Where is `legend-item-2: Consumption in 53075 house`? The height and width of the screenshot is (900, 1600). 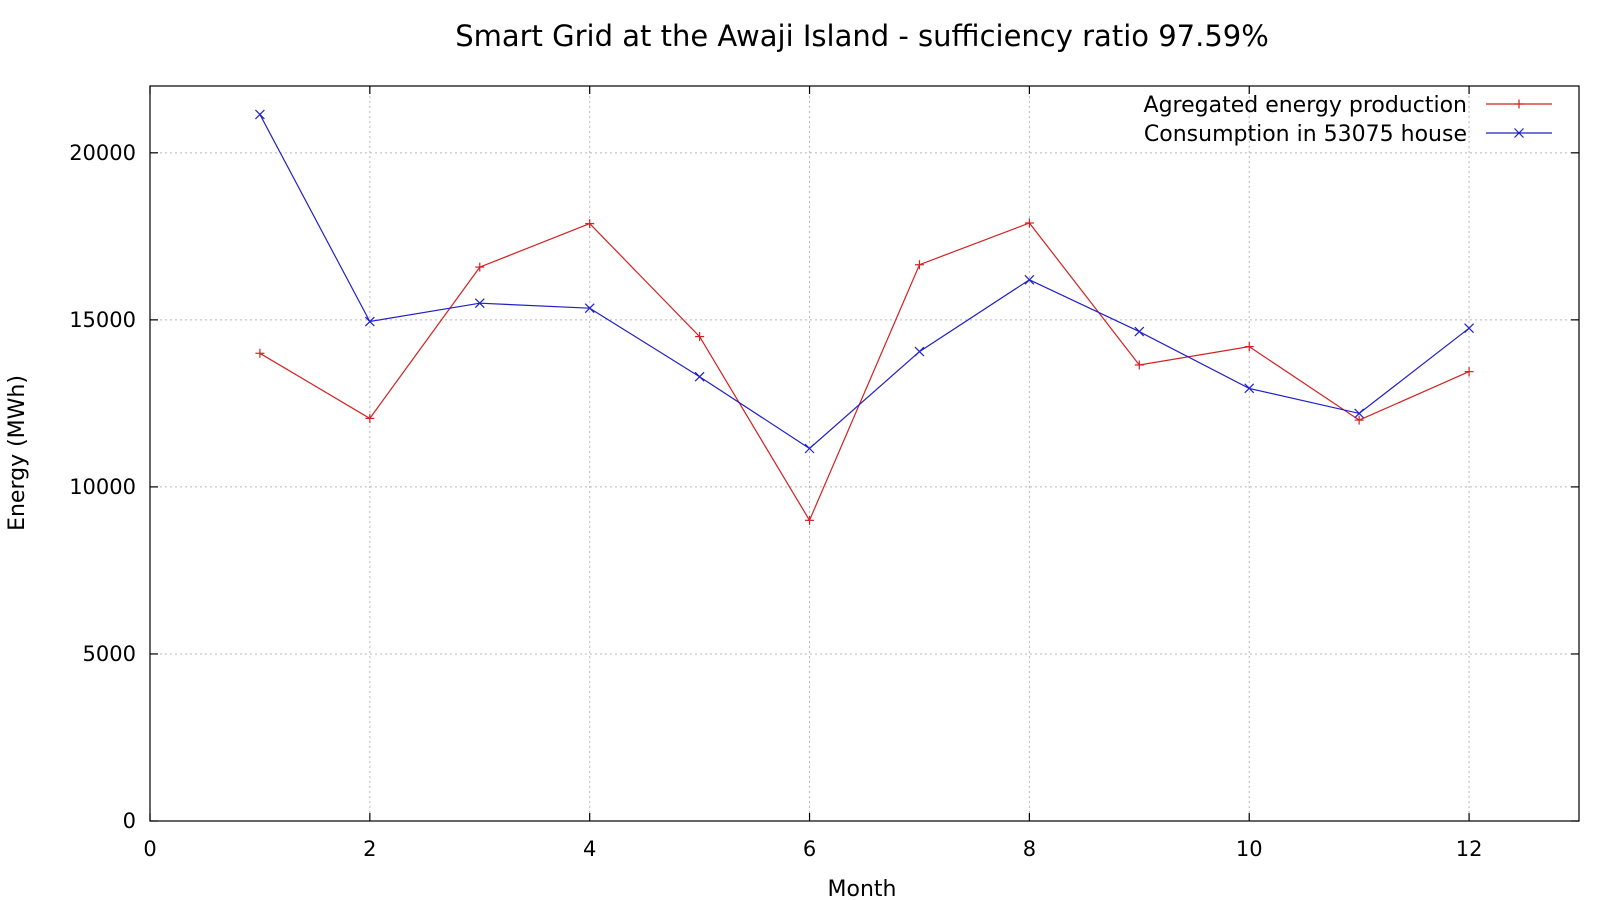 legend-item-2: Consumption in 53075 house is located at coordinates (1348, 134).